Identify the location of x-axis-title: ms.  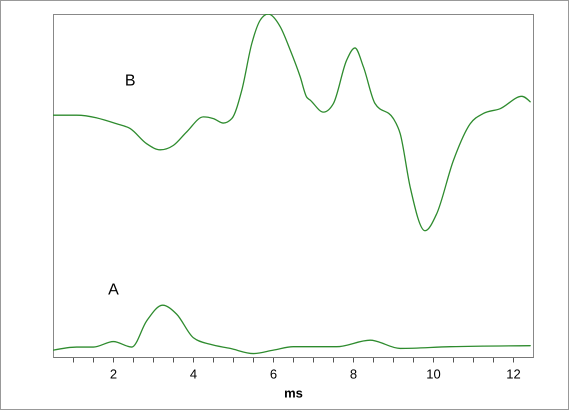
(293, 393).